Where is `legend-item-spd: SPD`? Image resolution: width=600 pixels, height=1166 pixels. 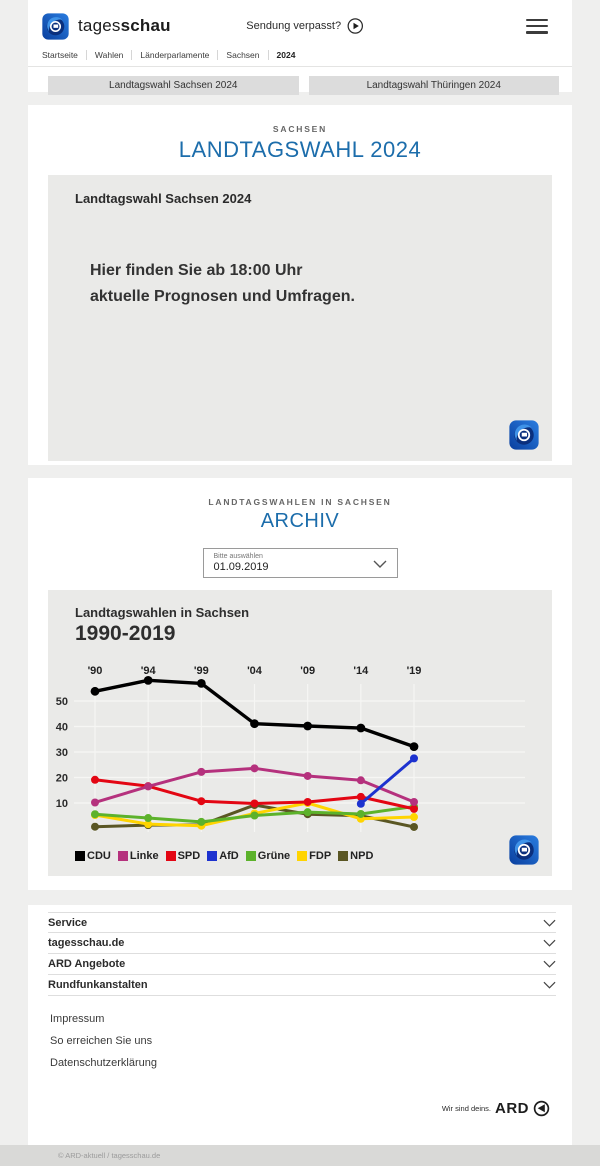
legend-item-spd: SPD is located at coordinates (182, 856).